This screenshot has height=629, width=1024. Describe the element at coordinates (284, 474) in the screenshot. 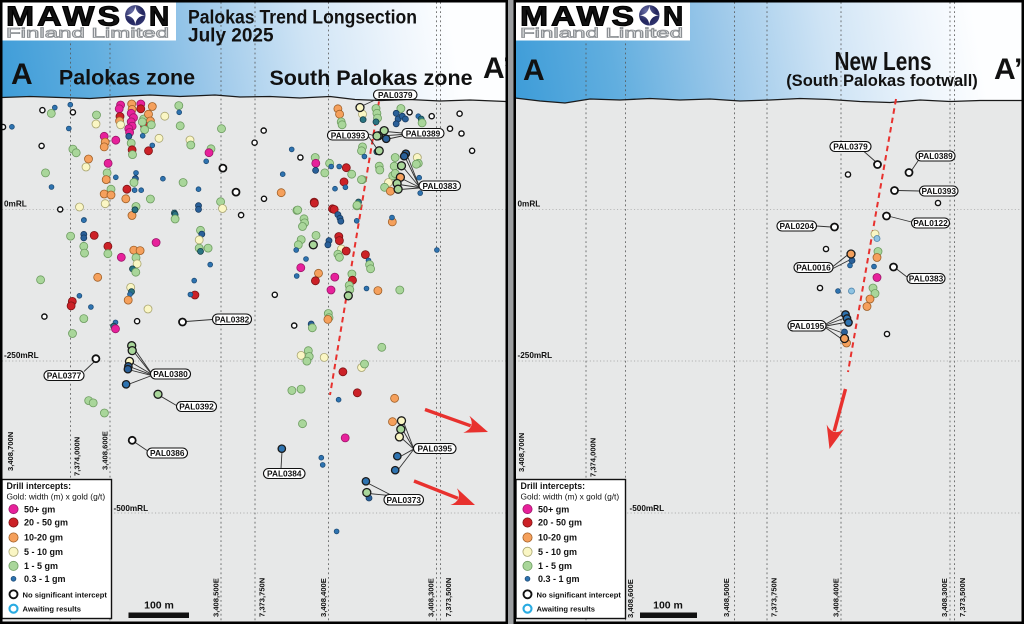

I see `svg-text: PAL0384` at that location.